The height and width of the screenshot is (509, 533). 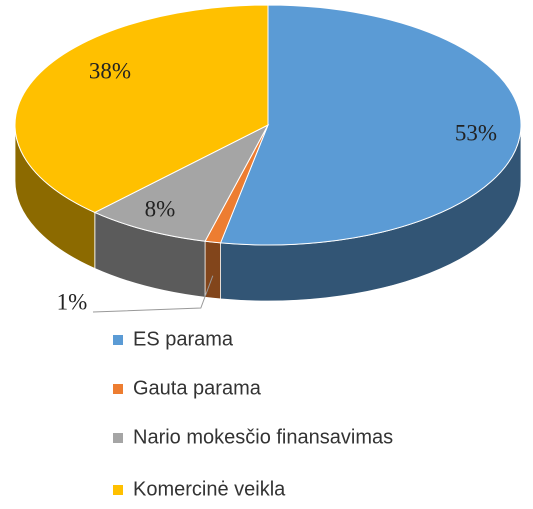 I want to click on data-label: 1%, so click(x=72, y=301).